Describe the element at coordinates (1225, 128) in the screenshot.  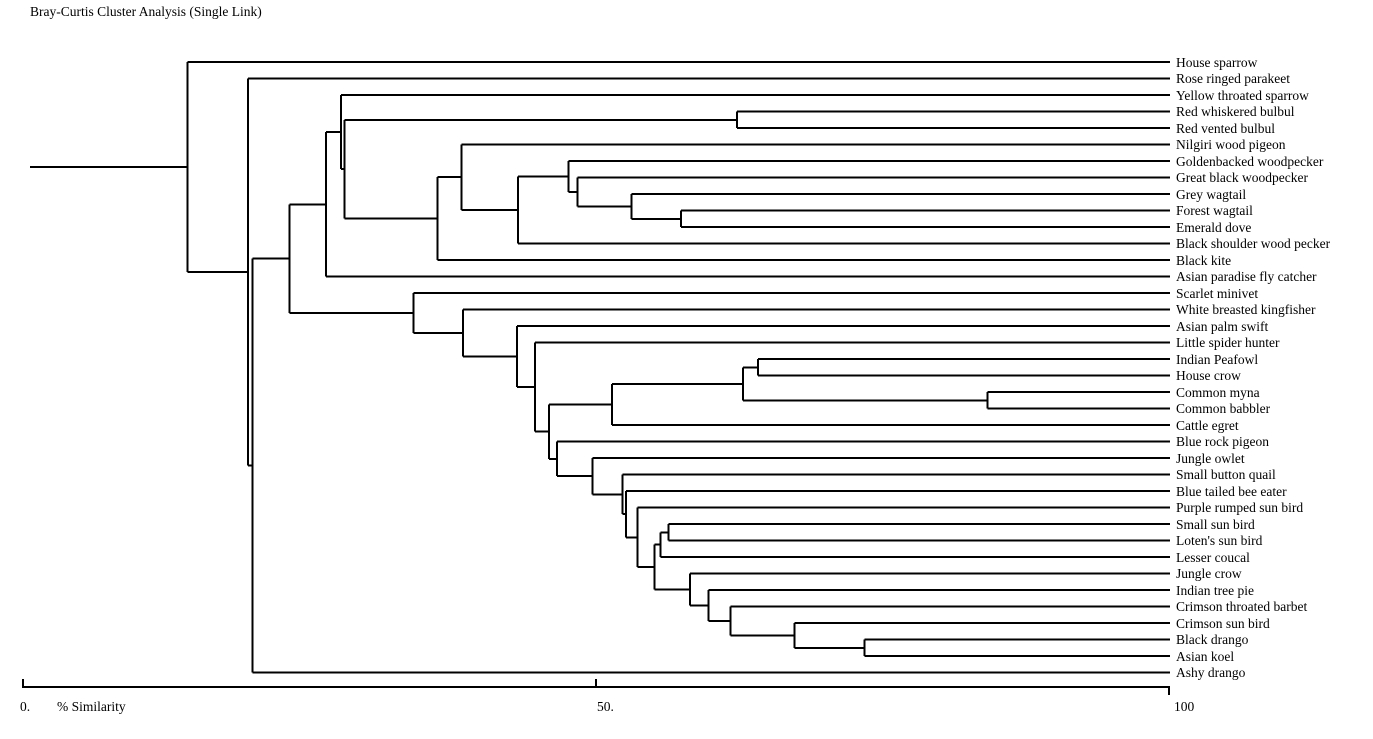
I see `leaf-label: Red vented bulbul` at that location.